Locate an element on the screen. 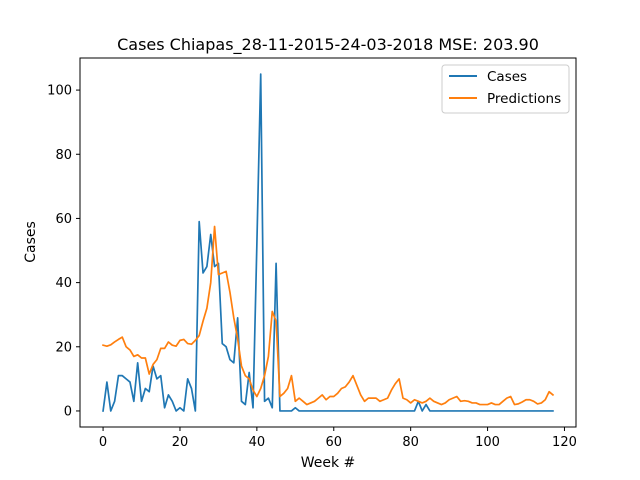 This screenshot has height=480, width=640. x-tick-label: 0 is located at coordinates (103, 442).